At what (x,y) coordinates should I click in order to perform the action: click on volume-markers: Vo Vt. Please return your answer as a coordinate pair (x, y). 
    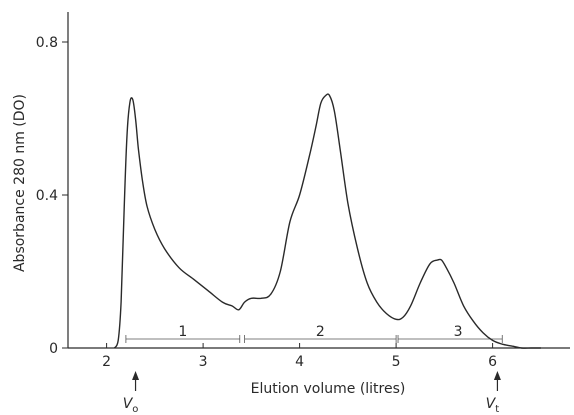
    Looking at the image, I should click on (312, 393).